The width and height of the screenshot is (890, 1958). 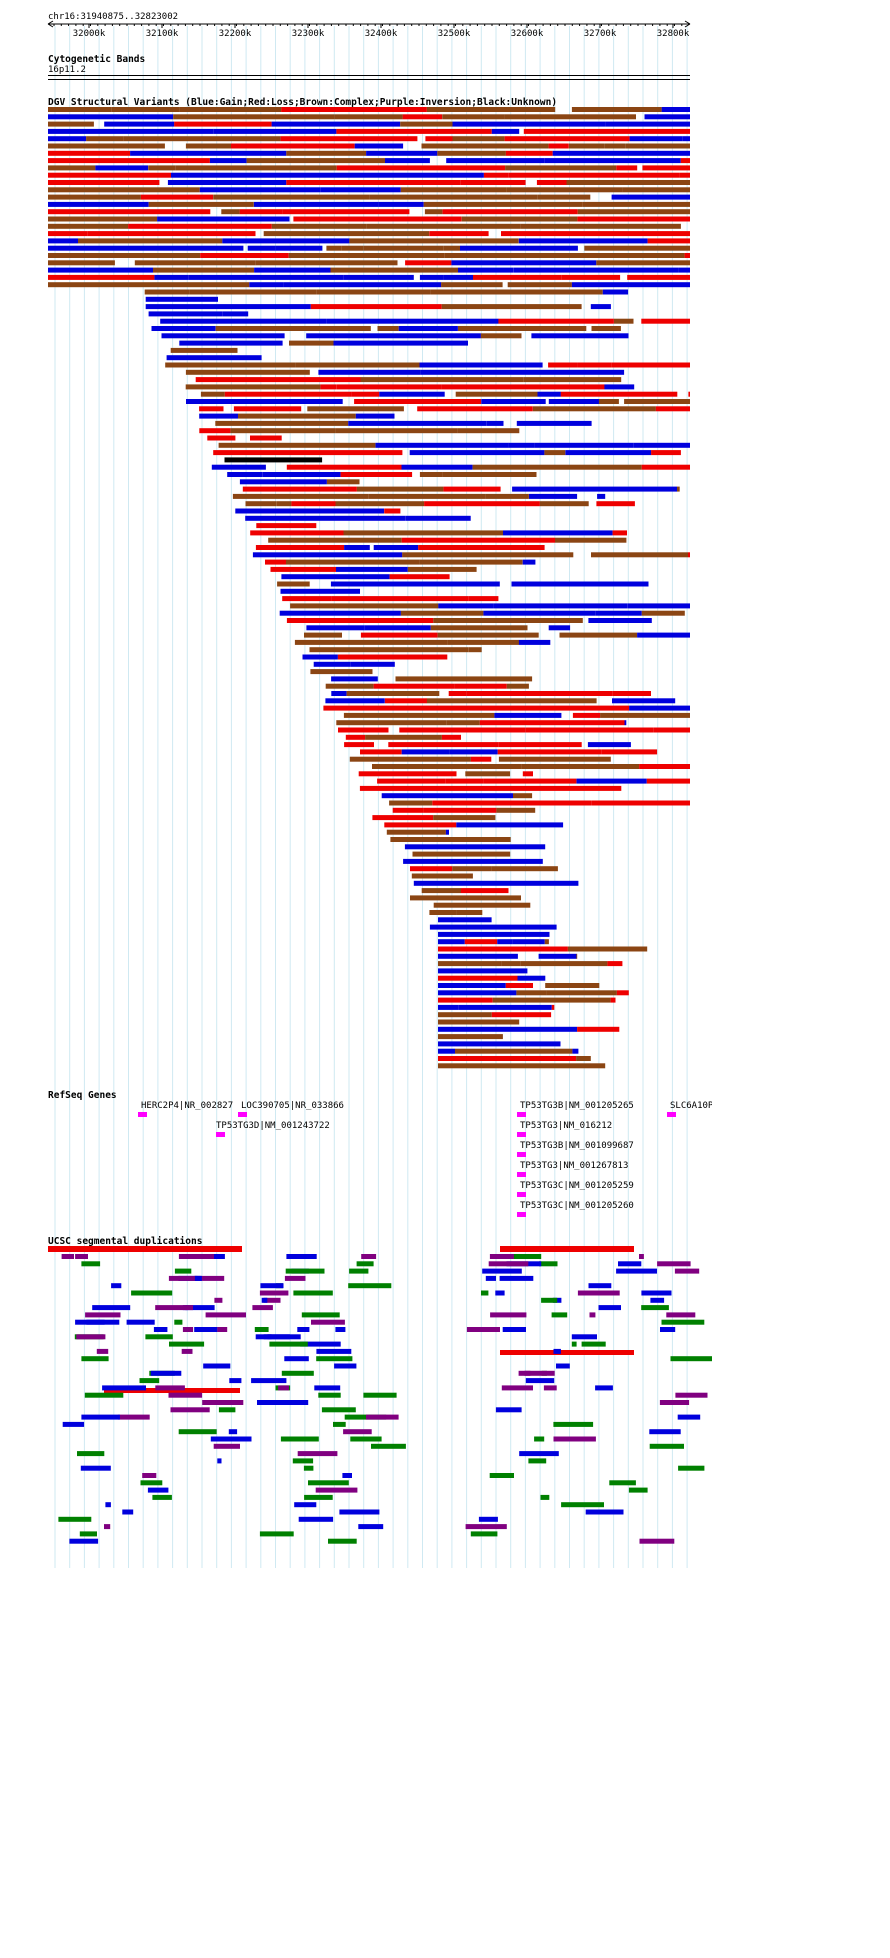 What do you see at coordinates (292, 1106) in the screenshot?
I see `refseq-gene-label: LOC390705|NR_033866` at bounding box center [292, 1106].